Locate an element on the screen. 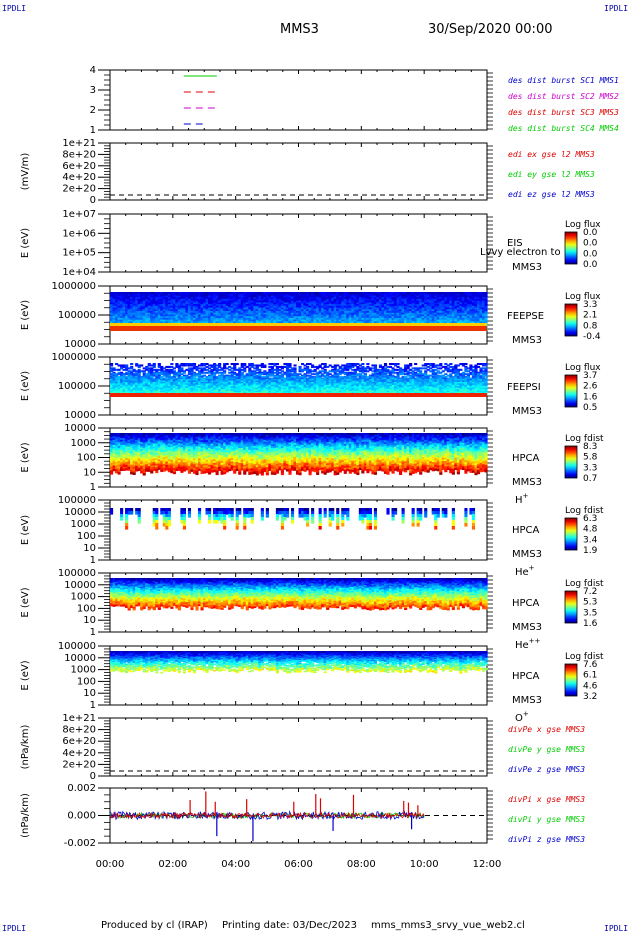 Image resolution: width=630 pixels, height=934 pixels. y-tick-label: 4e+20 is located at coordinates (79, 753).